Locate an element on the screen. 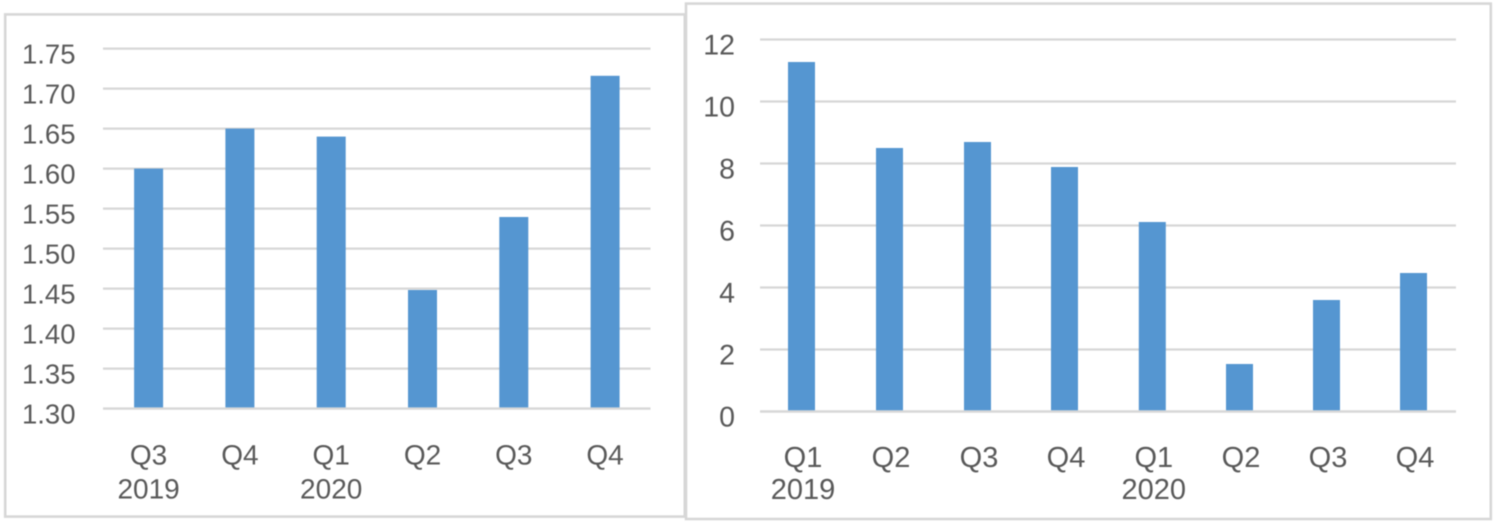 The image size is (1500, 525). svg-text: 1.75 is located at coordinates (49, 54).